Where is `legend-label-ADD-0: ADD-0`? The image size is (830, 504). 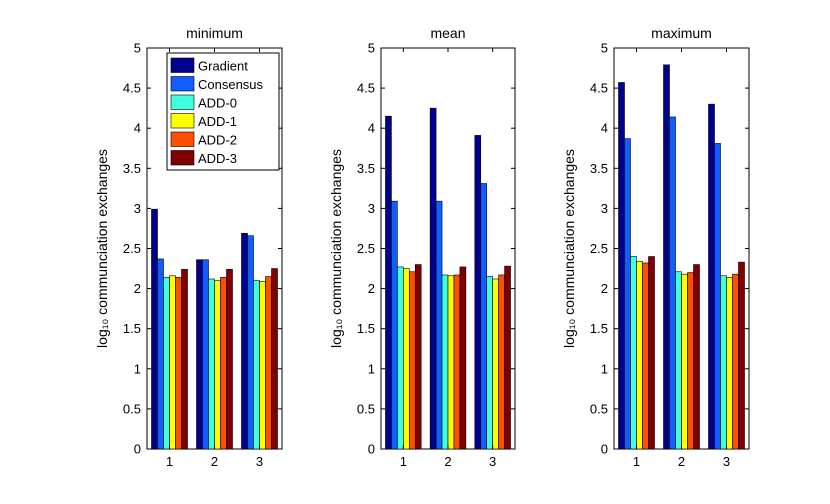
legend-label-ADD-0: ADD-0 is located at coordinates (217, 103).